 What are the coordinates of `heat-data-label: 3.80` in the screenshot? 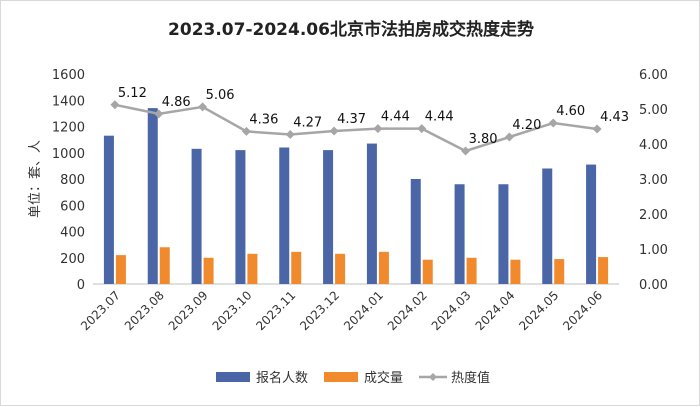 It's located at (483, 139).